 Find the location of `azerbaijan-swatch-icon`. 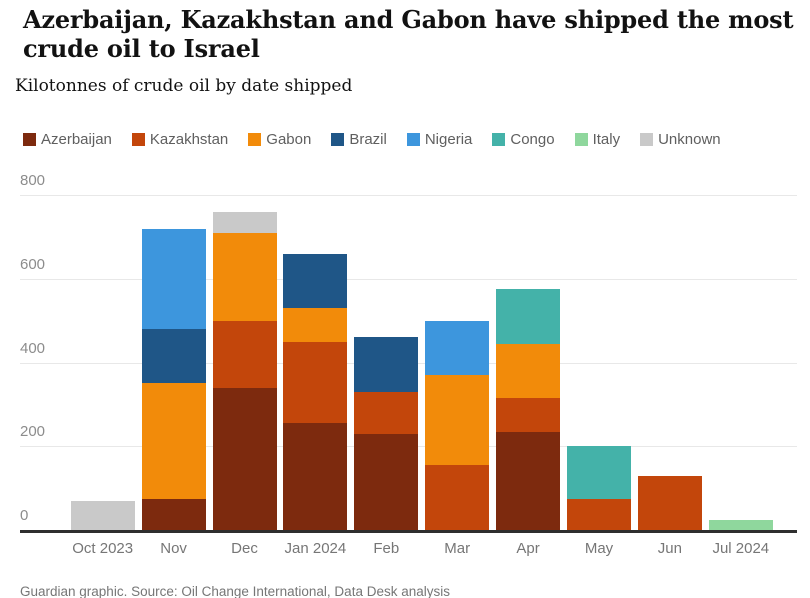

azerbaijan-swatch-icon is located at coordinates (29, 139).